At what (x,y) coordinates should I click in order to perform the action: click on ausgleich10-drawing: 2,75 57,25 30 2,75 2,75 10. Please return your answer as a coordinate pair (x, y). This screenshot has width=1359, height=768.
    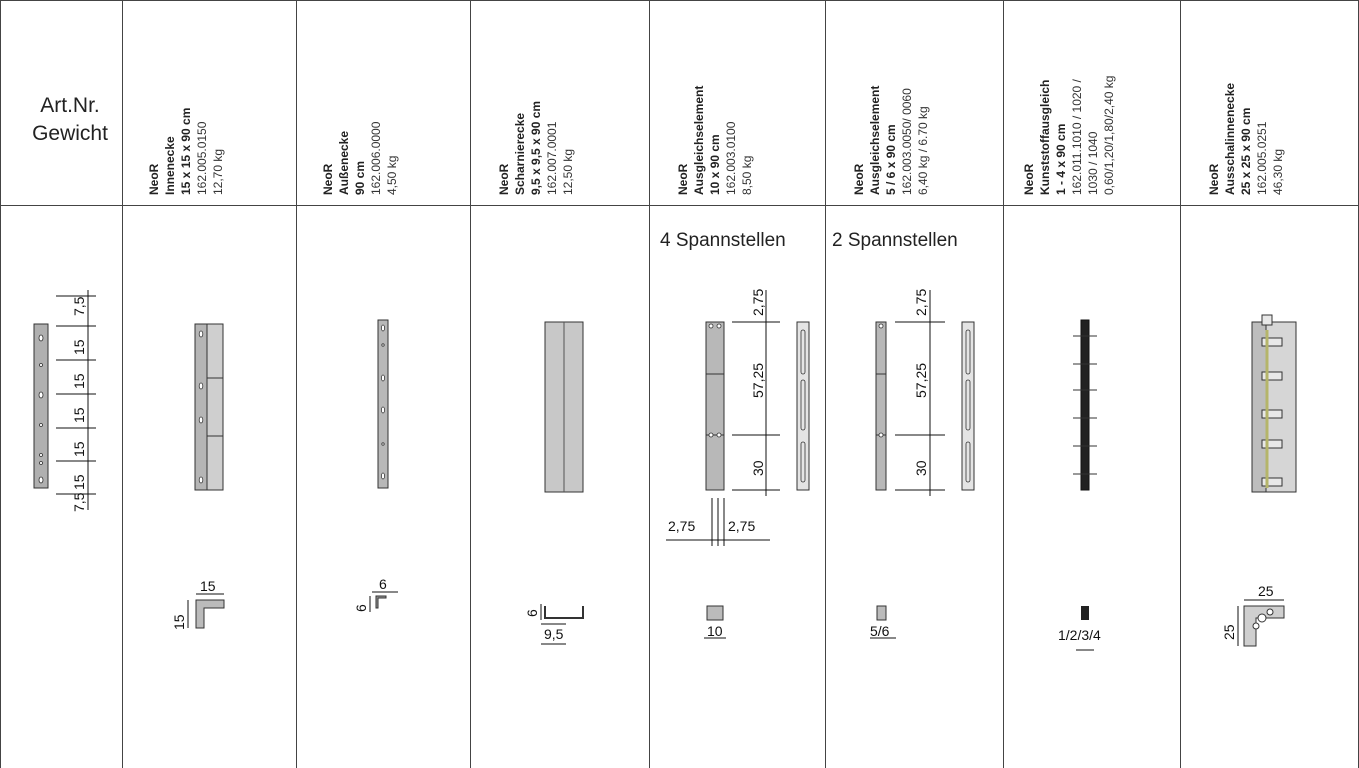
    Looking at the image, I should click on (738, 464).